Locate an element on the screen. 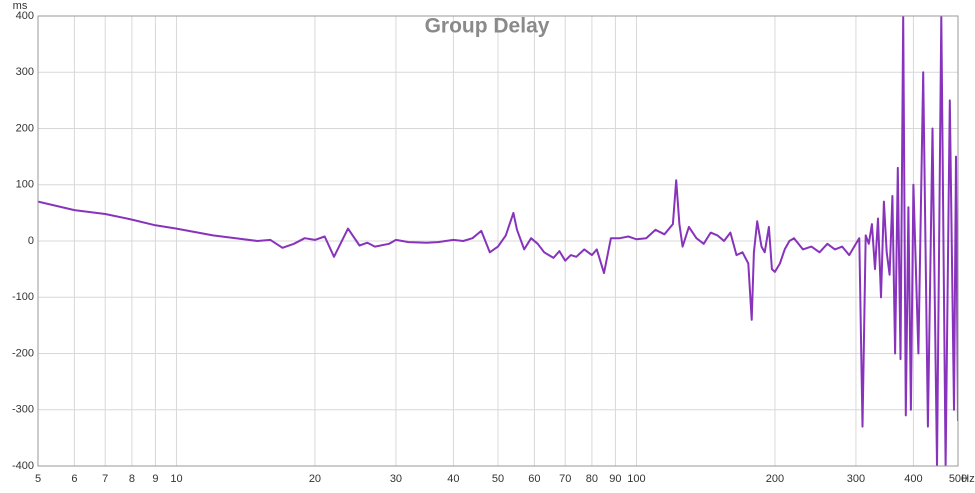  chart-title: Group Delay is located at coordinates (487, 26).